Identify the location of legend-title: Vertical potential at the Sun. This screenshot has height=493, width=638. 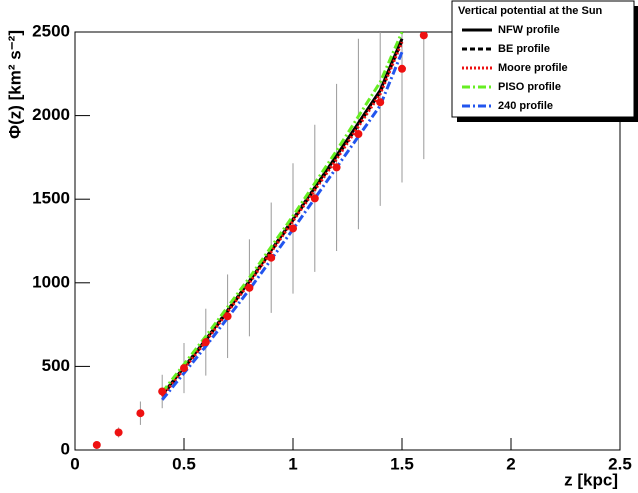
(530, 11).